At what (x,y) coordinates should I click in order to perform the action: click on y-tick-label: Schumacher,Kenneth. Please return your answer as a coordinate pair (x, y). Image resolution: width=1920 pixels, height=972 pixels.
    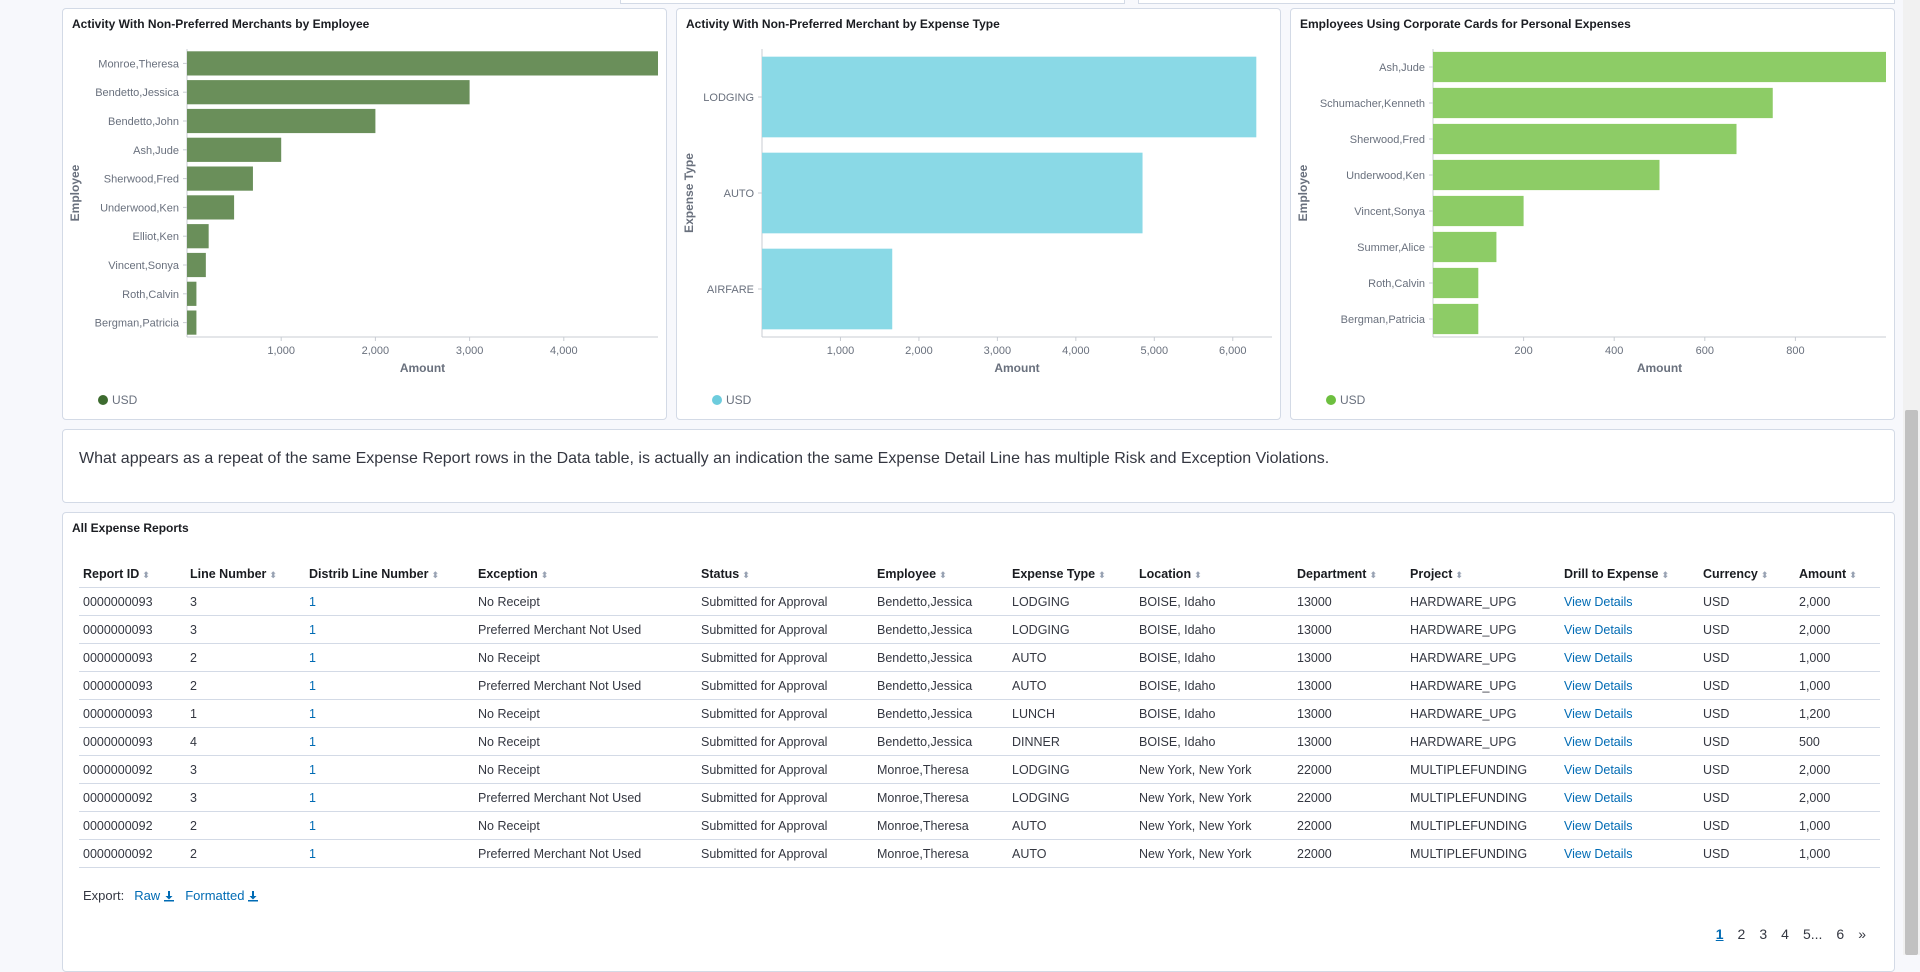
    Looking at the image, I should click on (1372, 104).